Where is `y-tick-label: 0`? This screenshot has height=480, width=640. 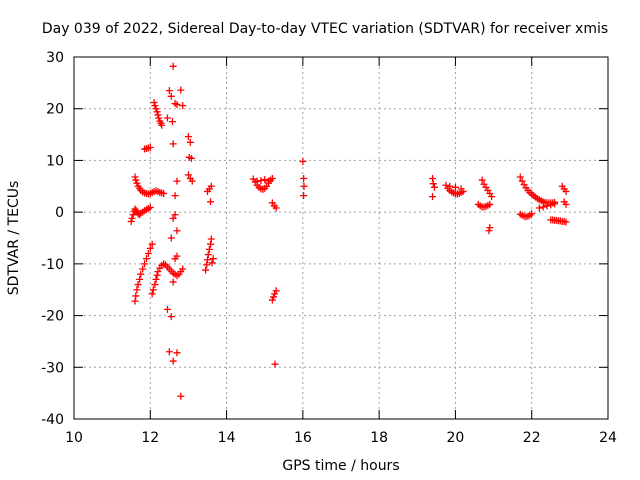
y-tick-label: 0 is located at coordinates (59, 213).